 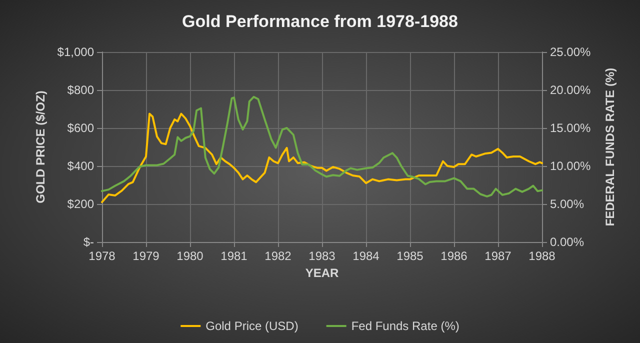 I want to click on y-tick-label: $400, so click(x=80, y=166).